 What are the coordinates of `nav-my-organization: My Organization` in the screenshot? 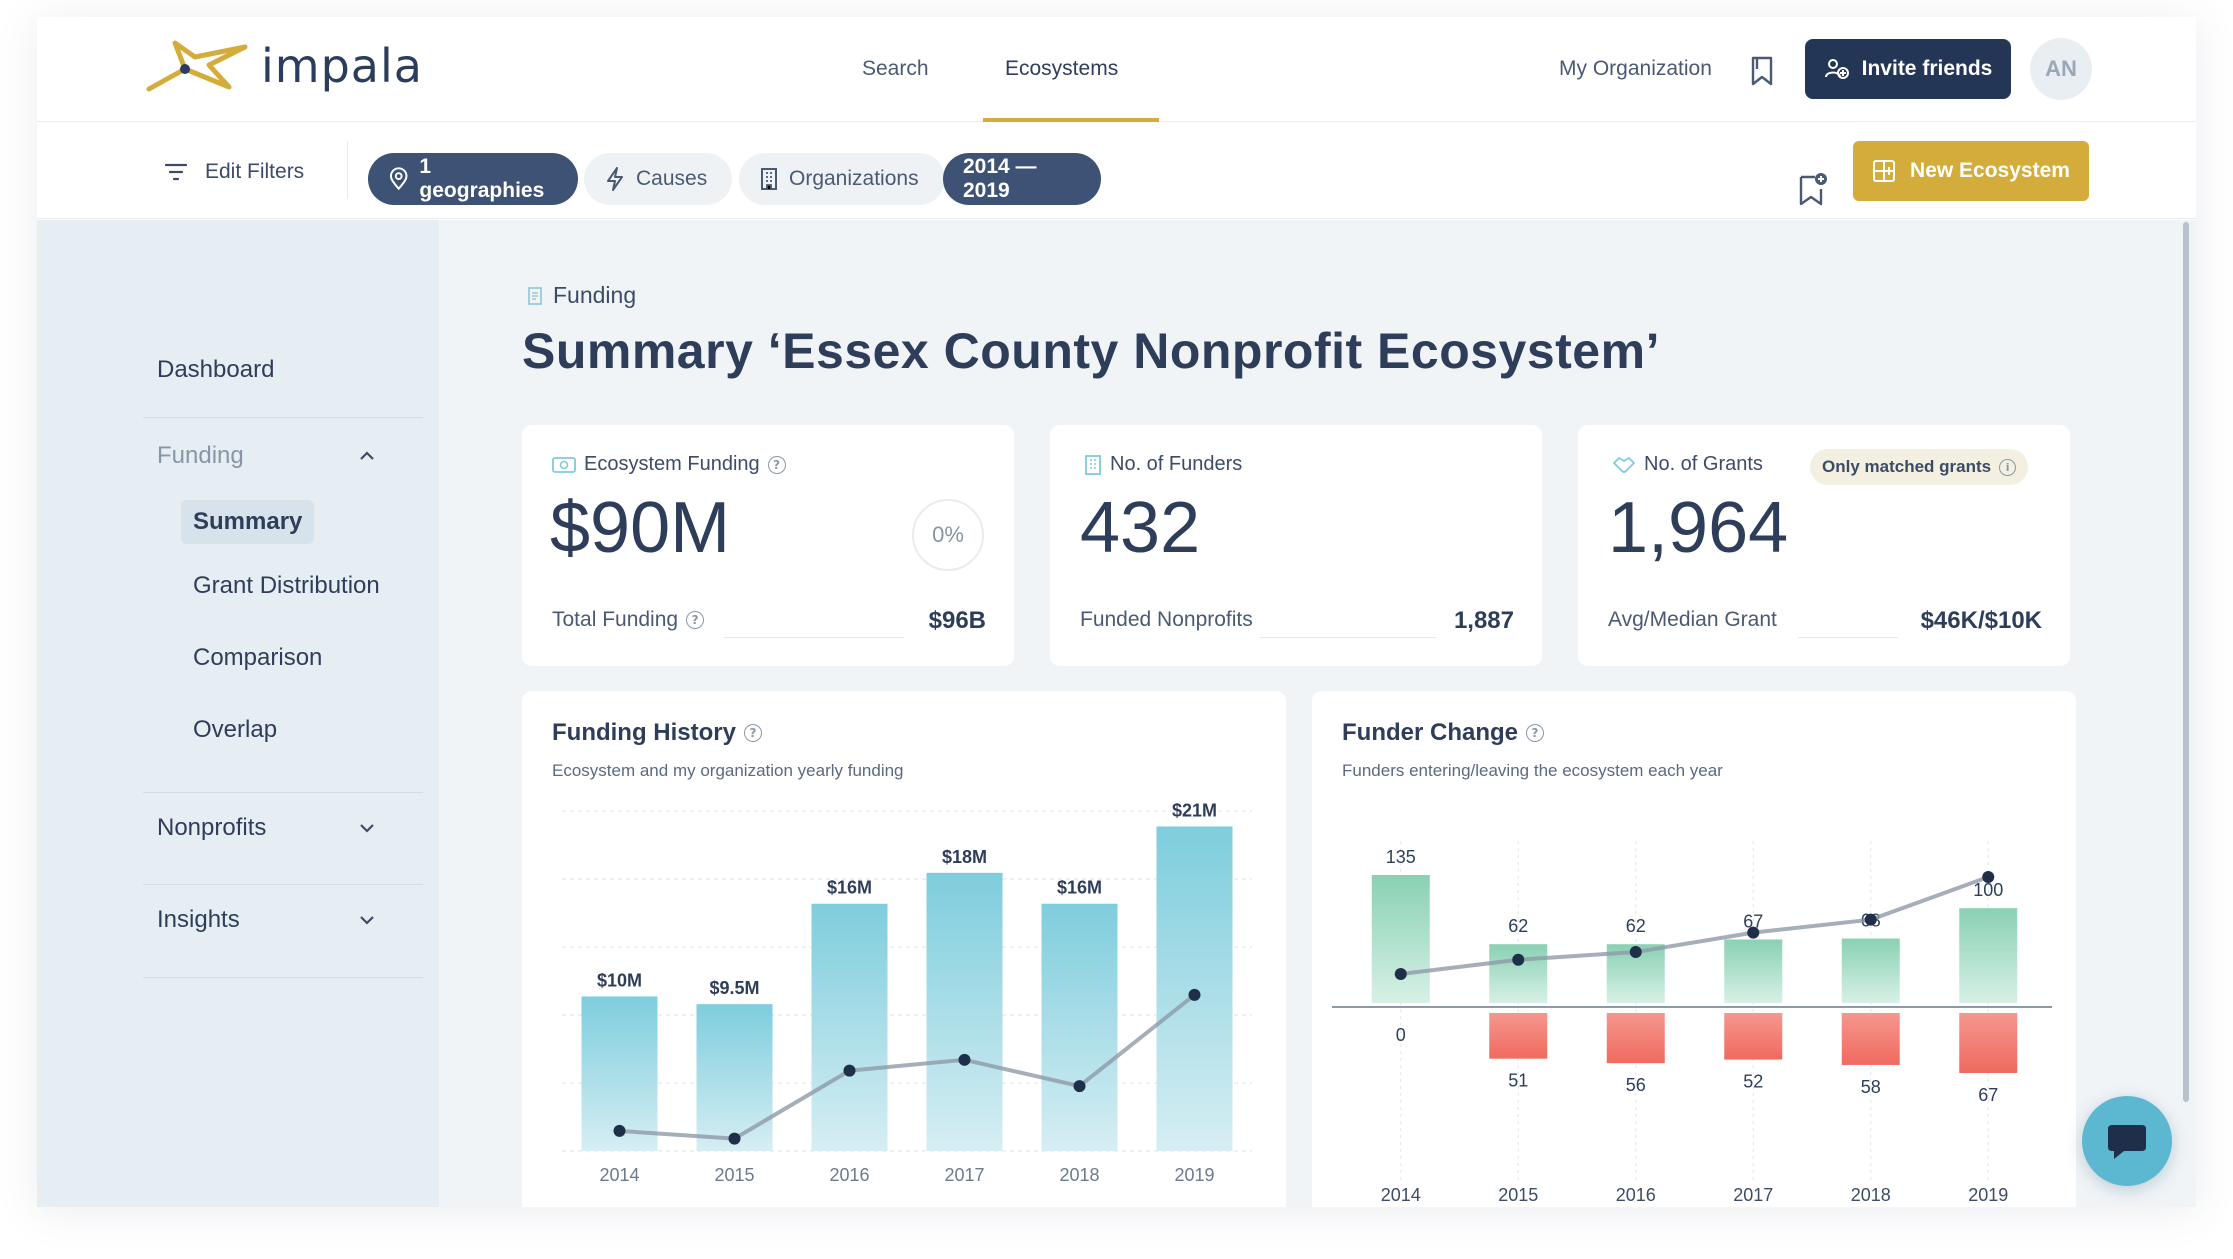 It's located at (1635, 68).